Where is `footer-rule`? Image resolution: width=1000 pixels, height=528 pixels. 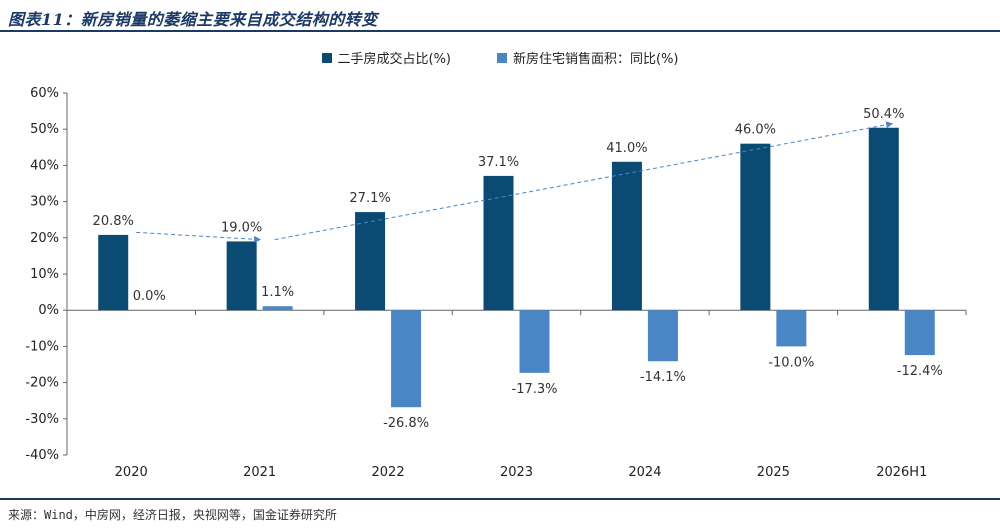 footer-rule is located at coordinates (500, 499).